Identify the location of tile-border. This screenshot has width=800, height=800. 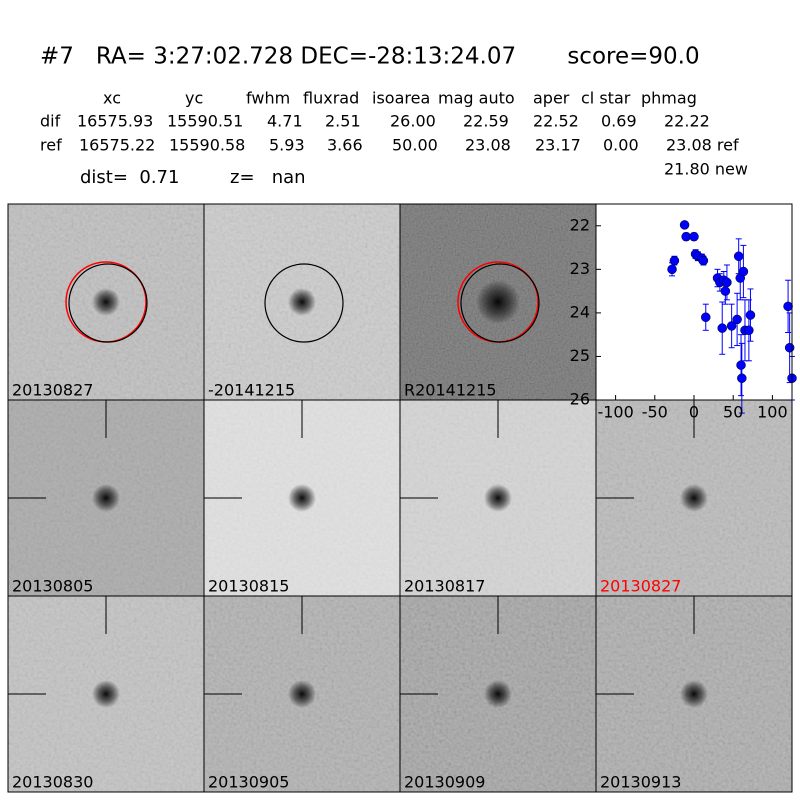
(694, 694).